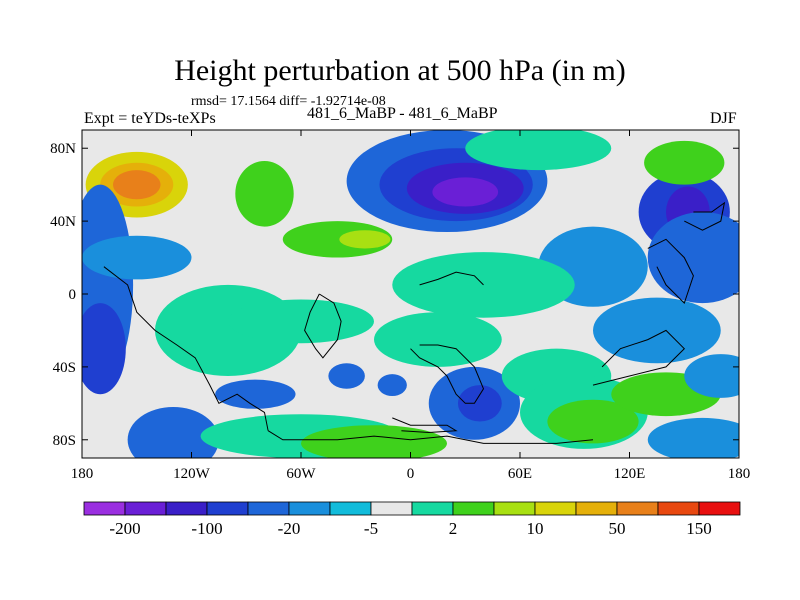  Describe the element at coordinates (150, 118) in the screenshot. I see `experiment-label: Expt = teYDs-teXPs` at that location.